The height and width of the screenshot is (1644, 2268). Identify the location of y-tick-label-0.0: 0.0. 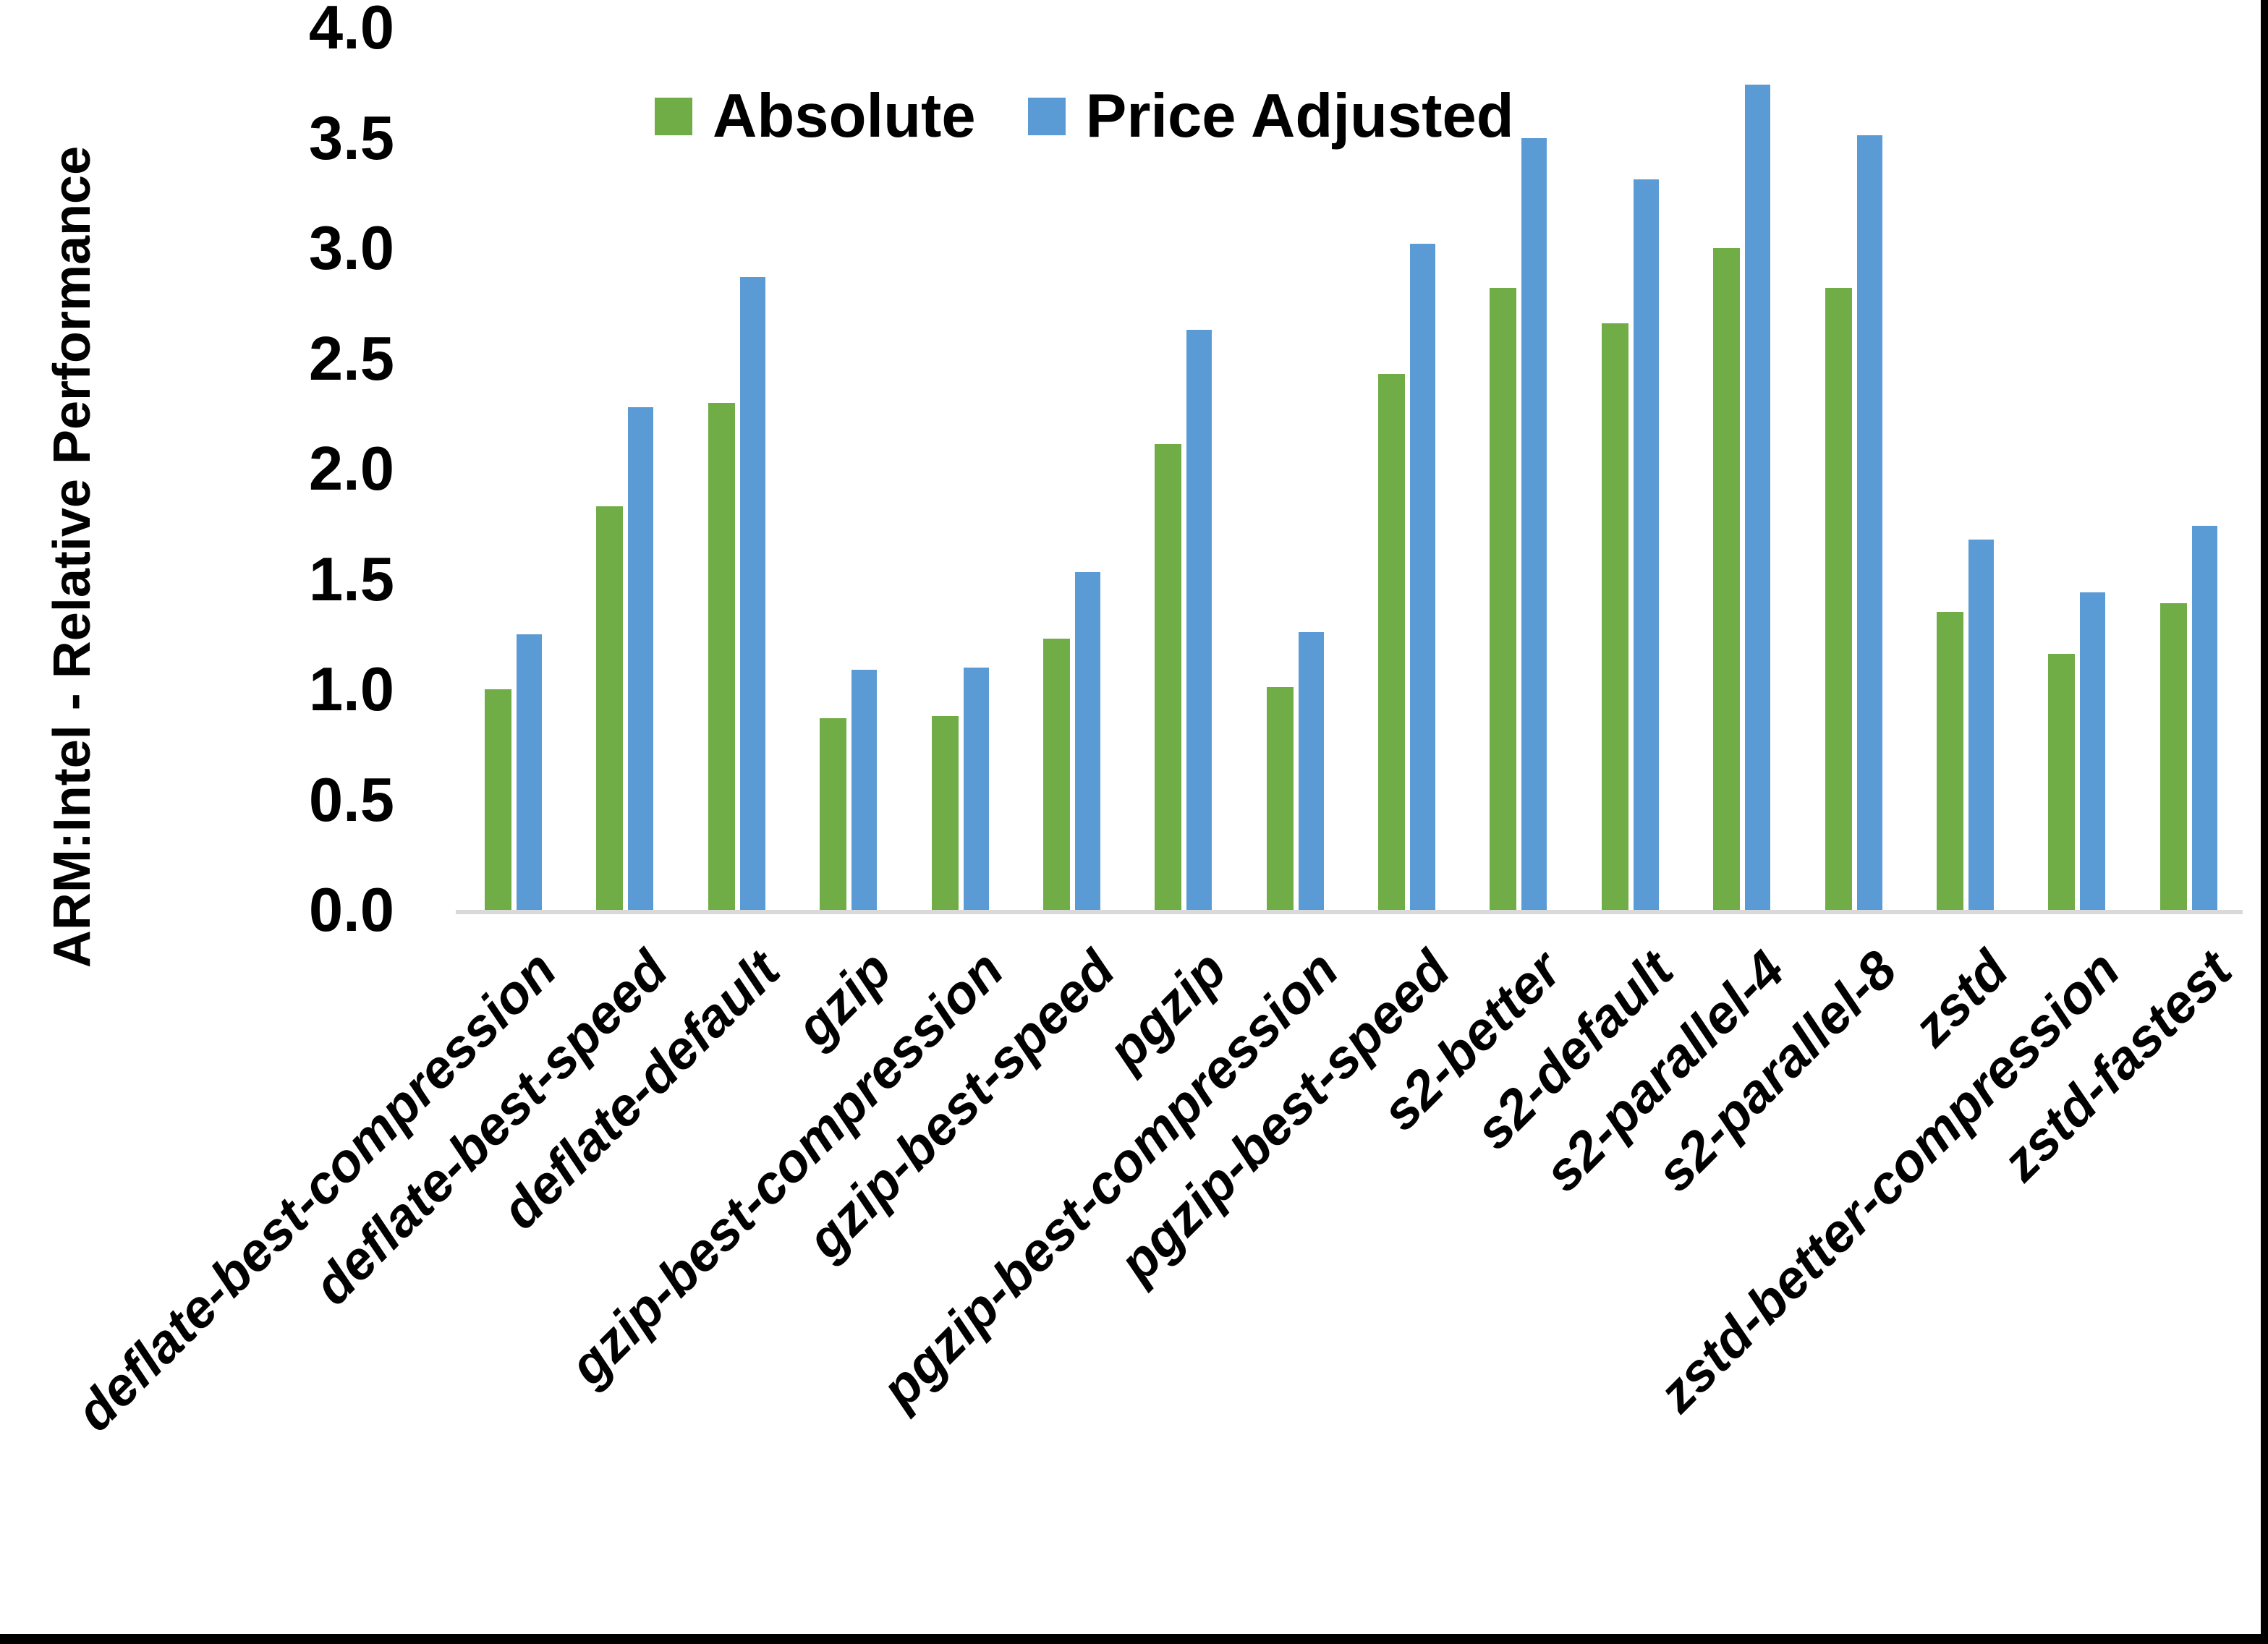
(351, 910).